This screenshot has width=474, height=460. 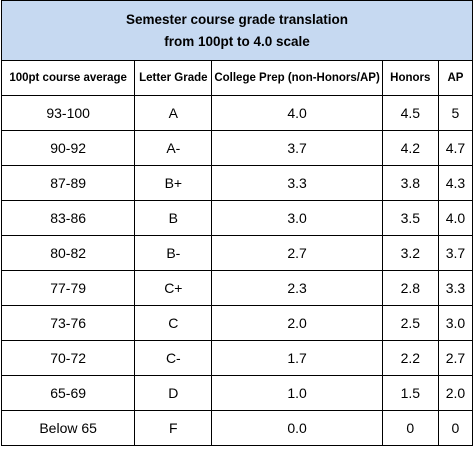 What do you see at coordinates (455, 428) in the screenshot?
I see `cell-ap: 0` at bounding box center [455, 428].